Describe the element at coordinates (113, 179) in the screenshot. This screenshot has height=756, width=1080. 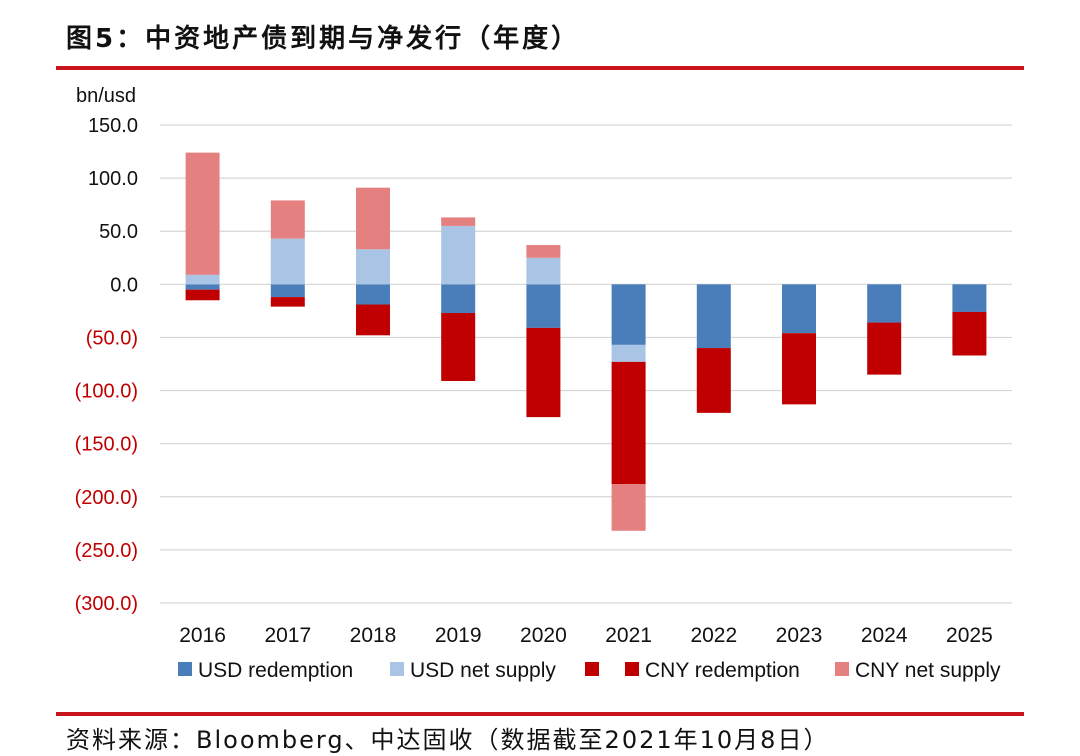
I see `y-tick-label: 100.0` at that location.